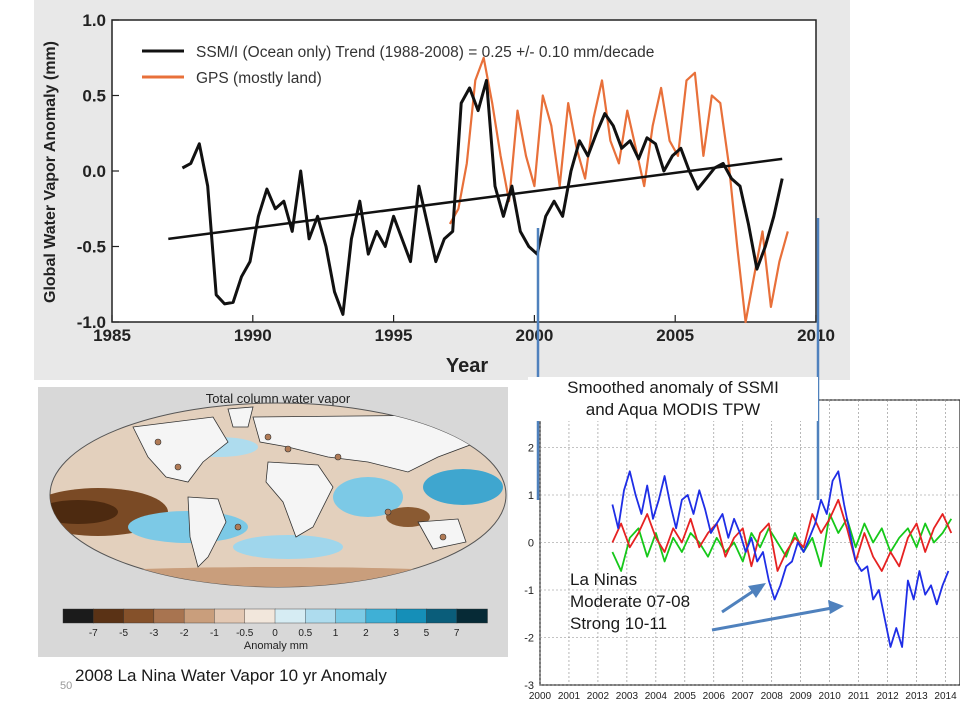  What do you see at coordinates (207, 532) in the screenshot?
I see `south-america` at bounding box center [207, 532].